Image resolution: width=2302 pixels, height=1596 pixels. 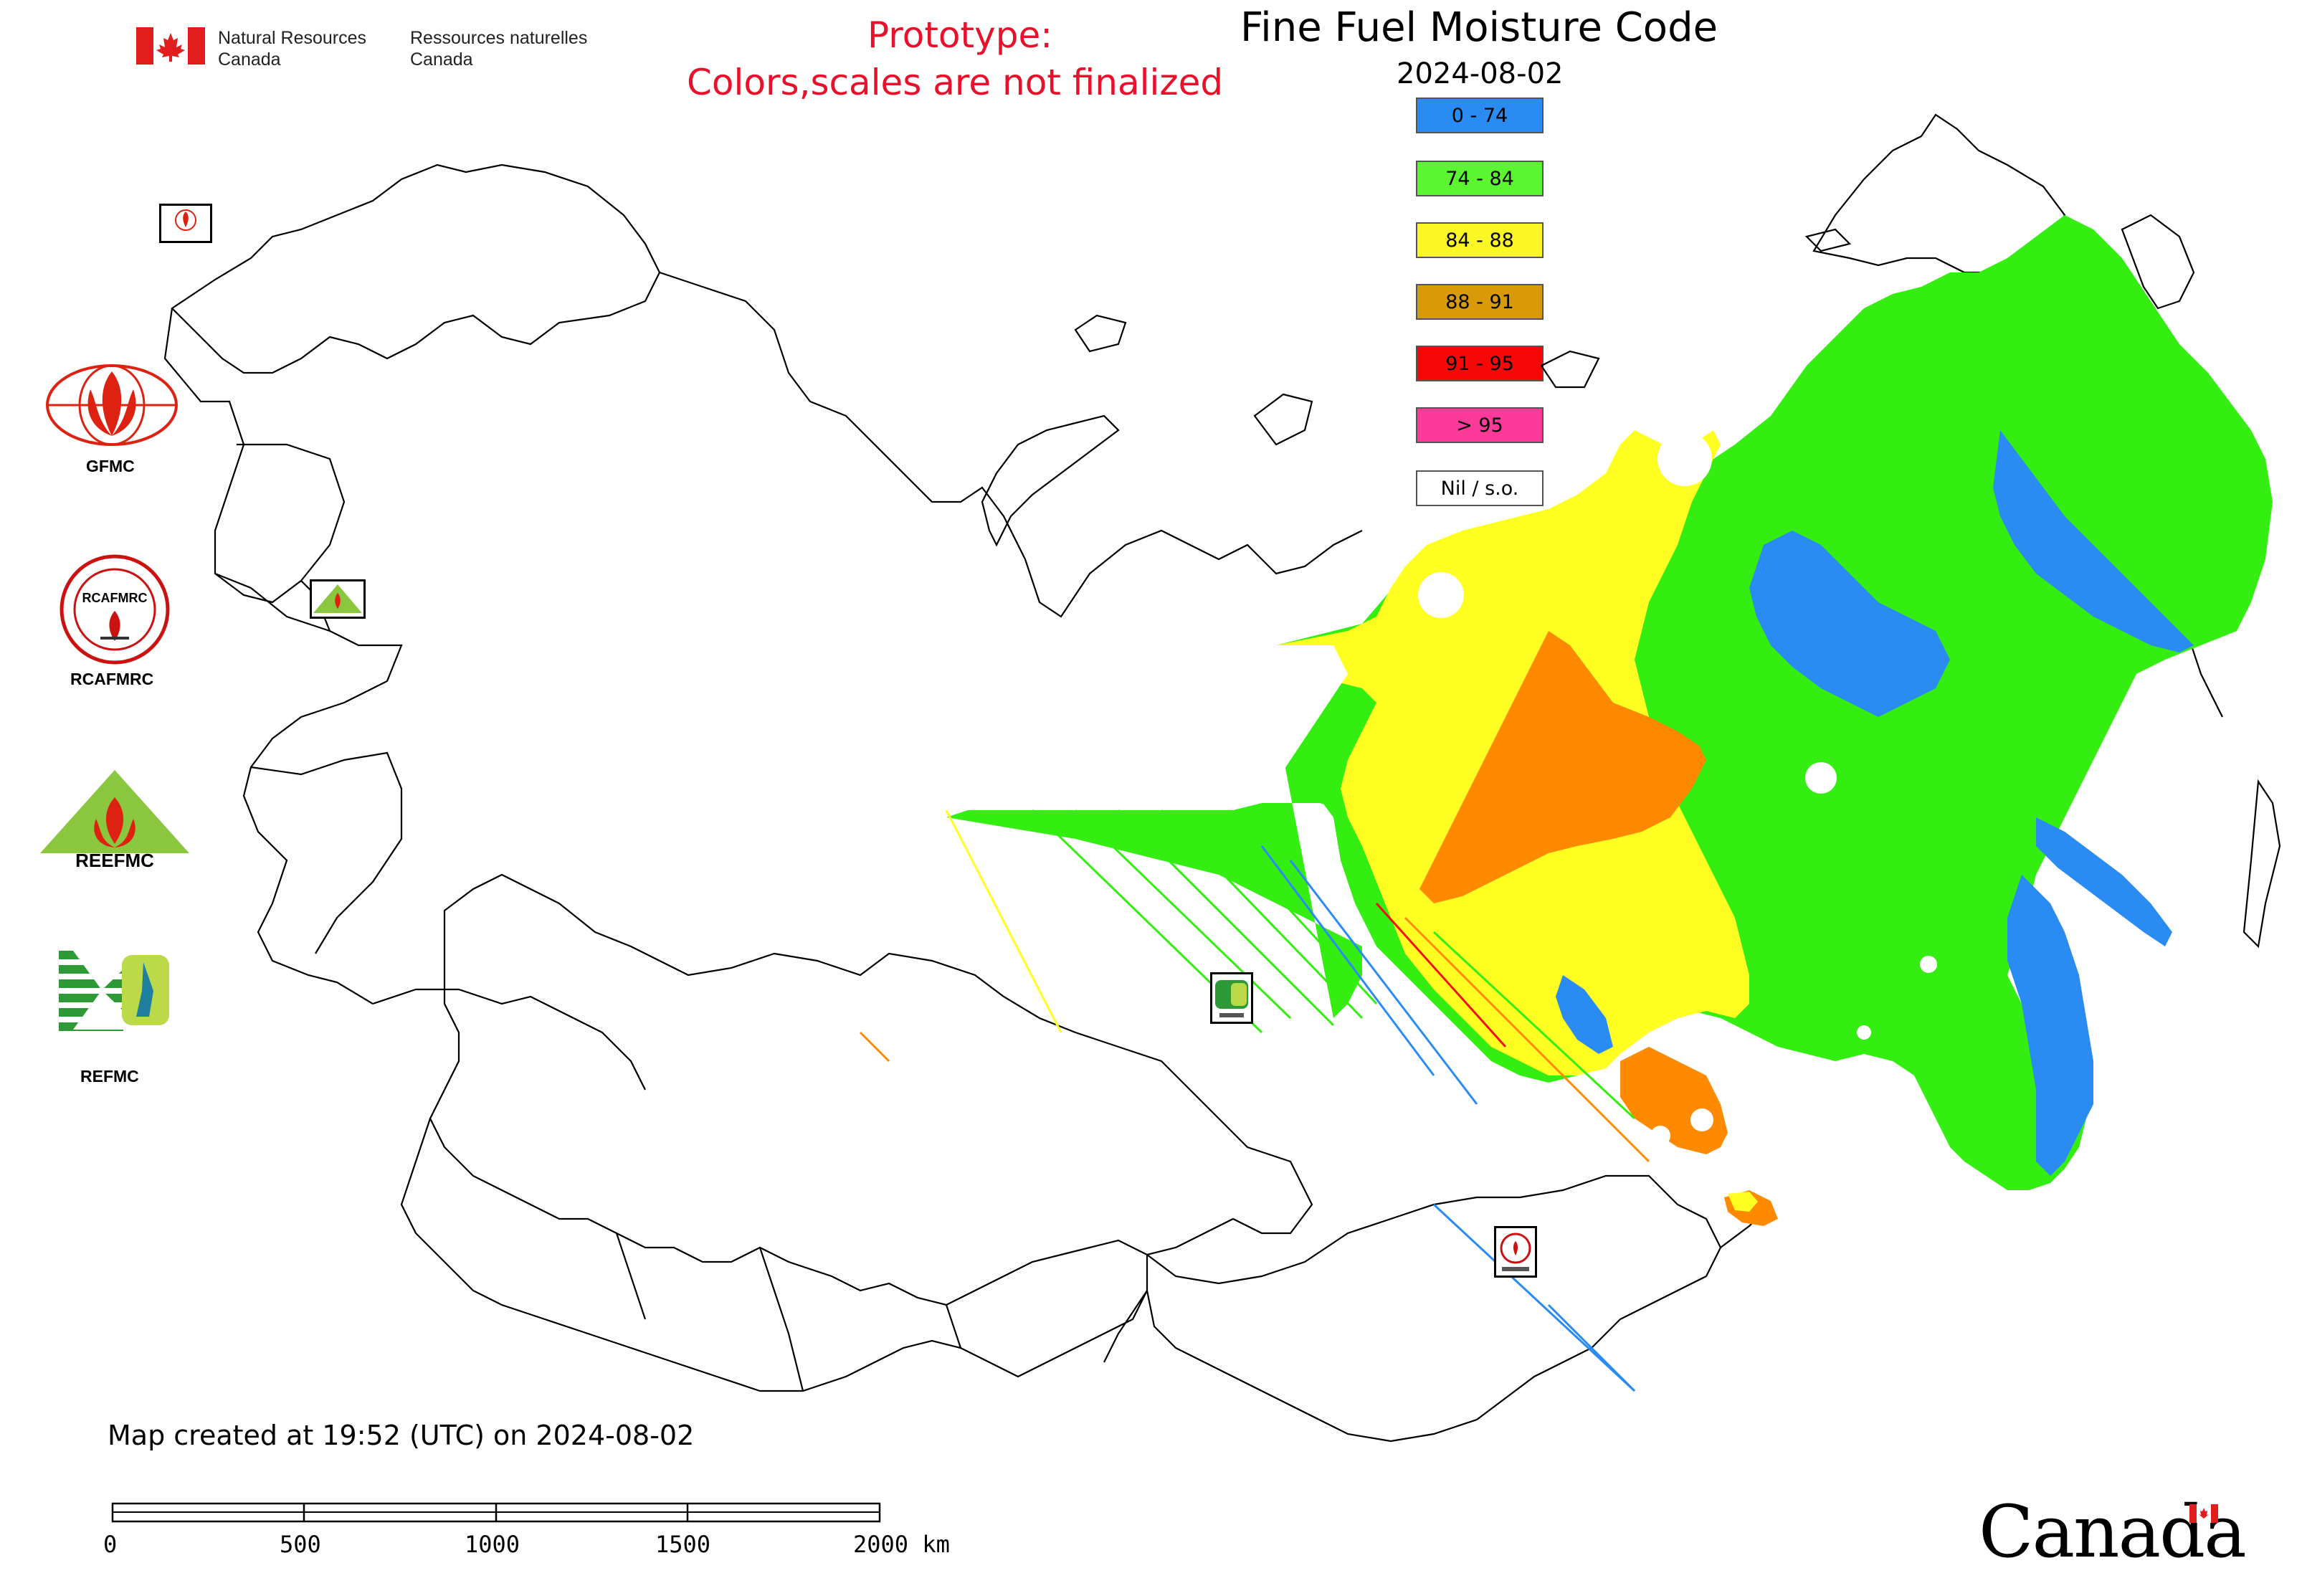 What do you see at coordinates (1570, 369) in the screenshot?
I see `border-new-siberian` at bounding box center [1570, 369].